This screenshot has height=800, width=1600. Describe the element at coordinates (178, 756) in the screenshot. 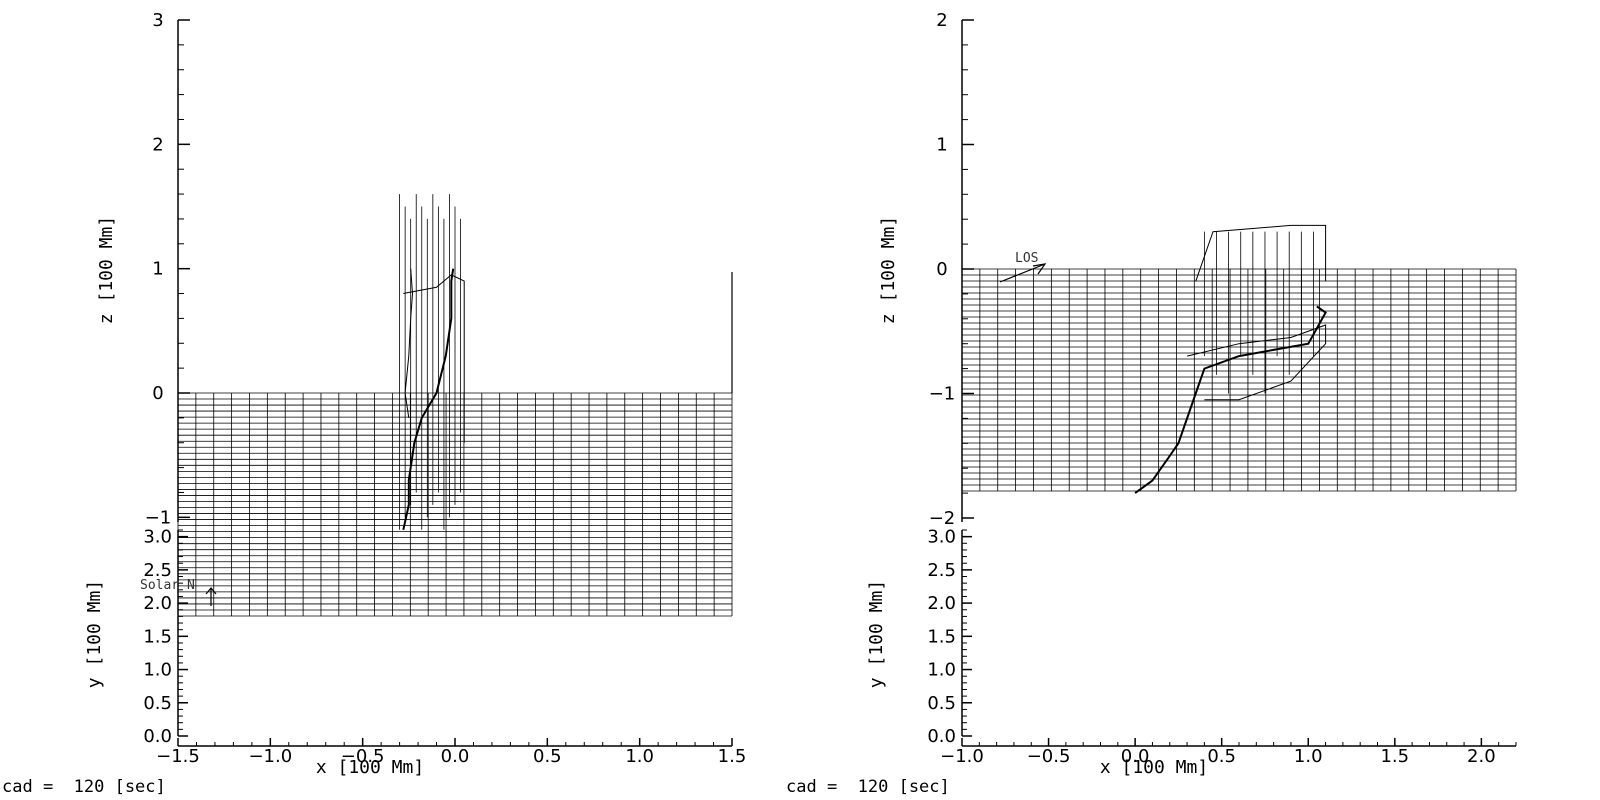

I see `x-tick-label: −1.5` at that location.